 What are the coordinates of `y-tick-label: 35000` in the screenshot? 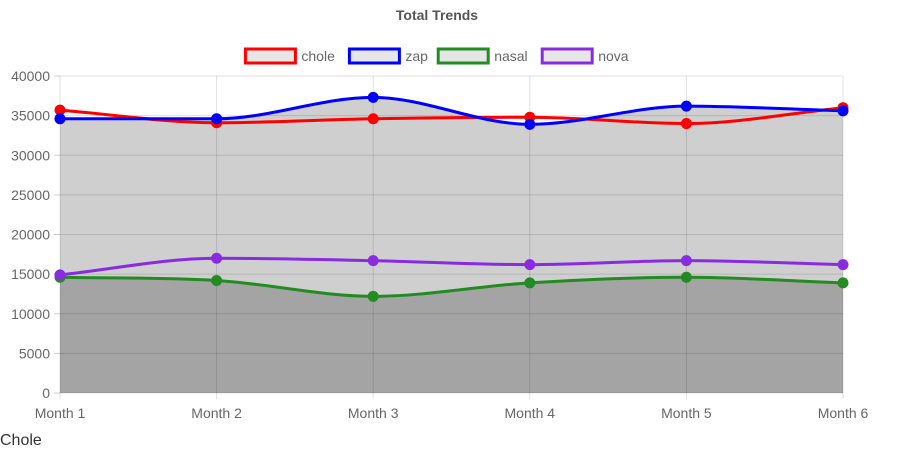 It's located at (30, 116).